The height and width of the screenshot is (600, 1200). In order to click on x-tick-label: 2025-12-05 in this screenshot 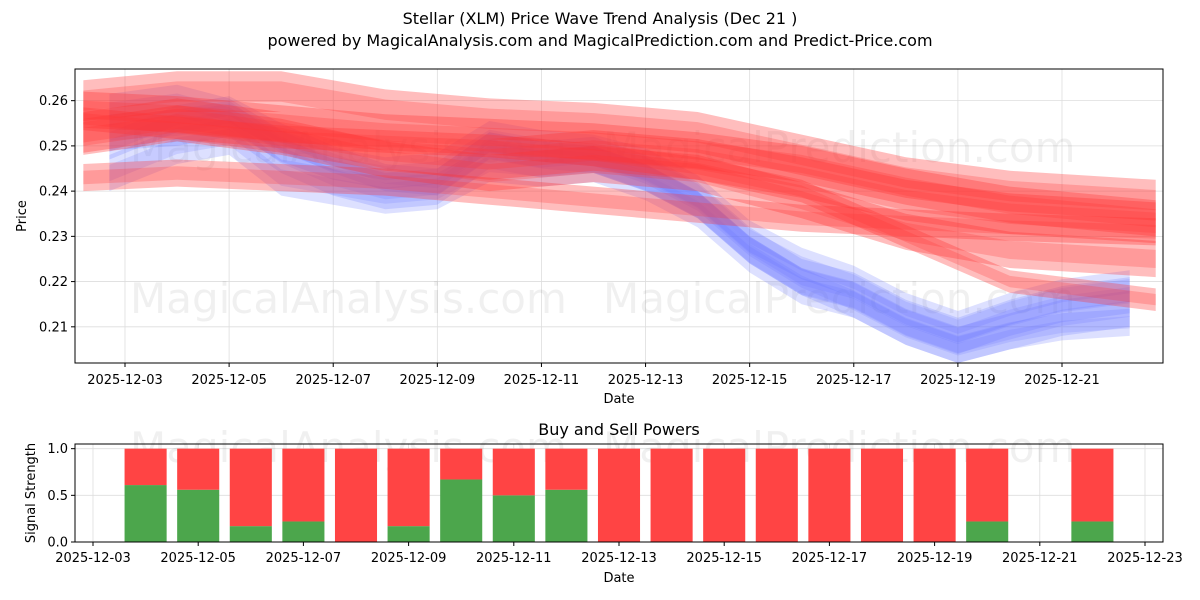, I will do `click(229, 380)`.